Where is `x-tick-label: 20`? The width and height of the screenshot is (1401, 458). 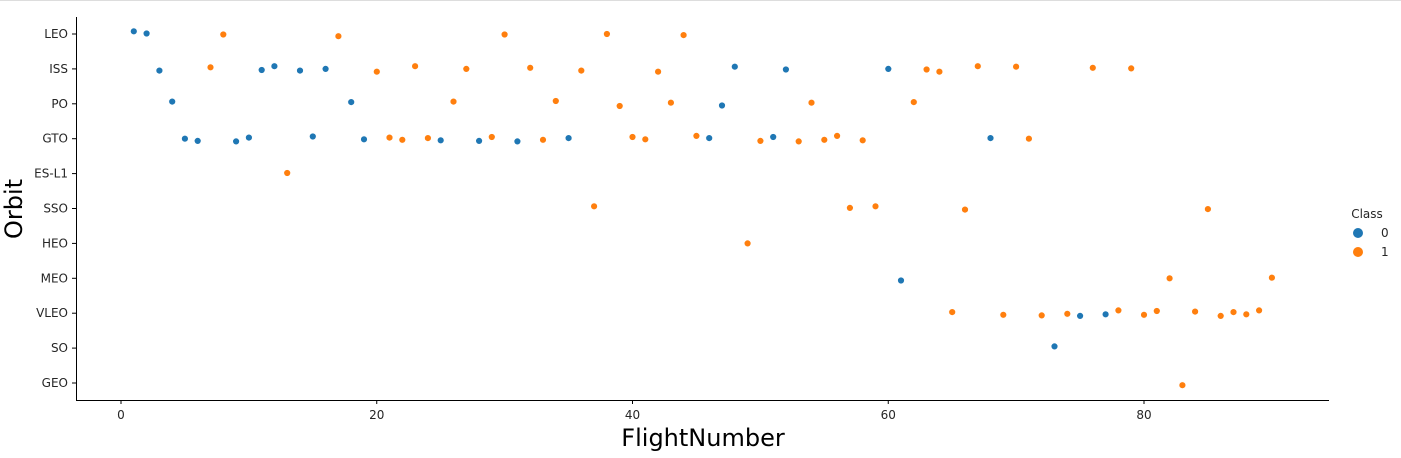 x-tick-label: 20 is located at coordinates (376, 415).